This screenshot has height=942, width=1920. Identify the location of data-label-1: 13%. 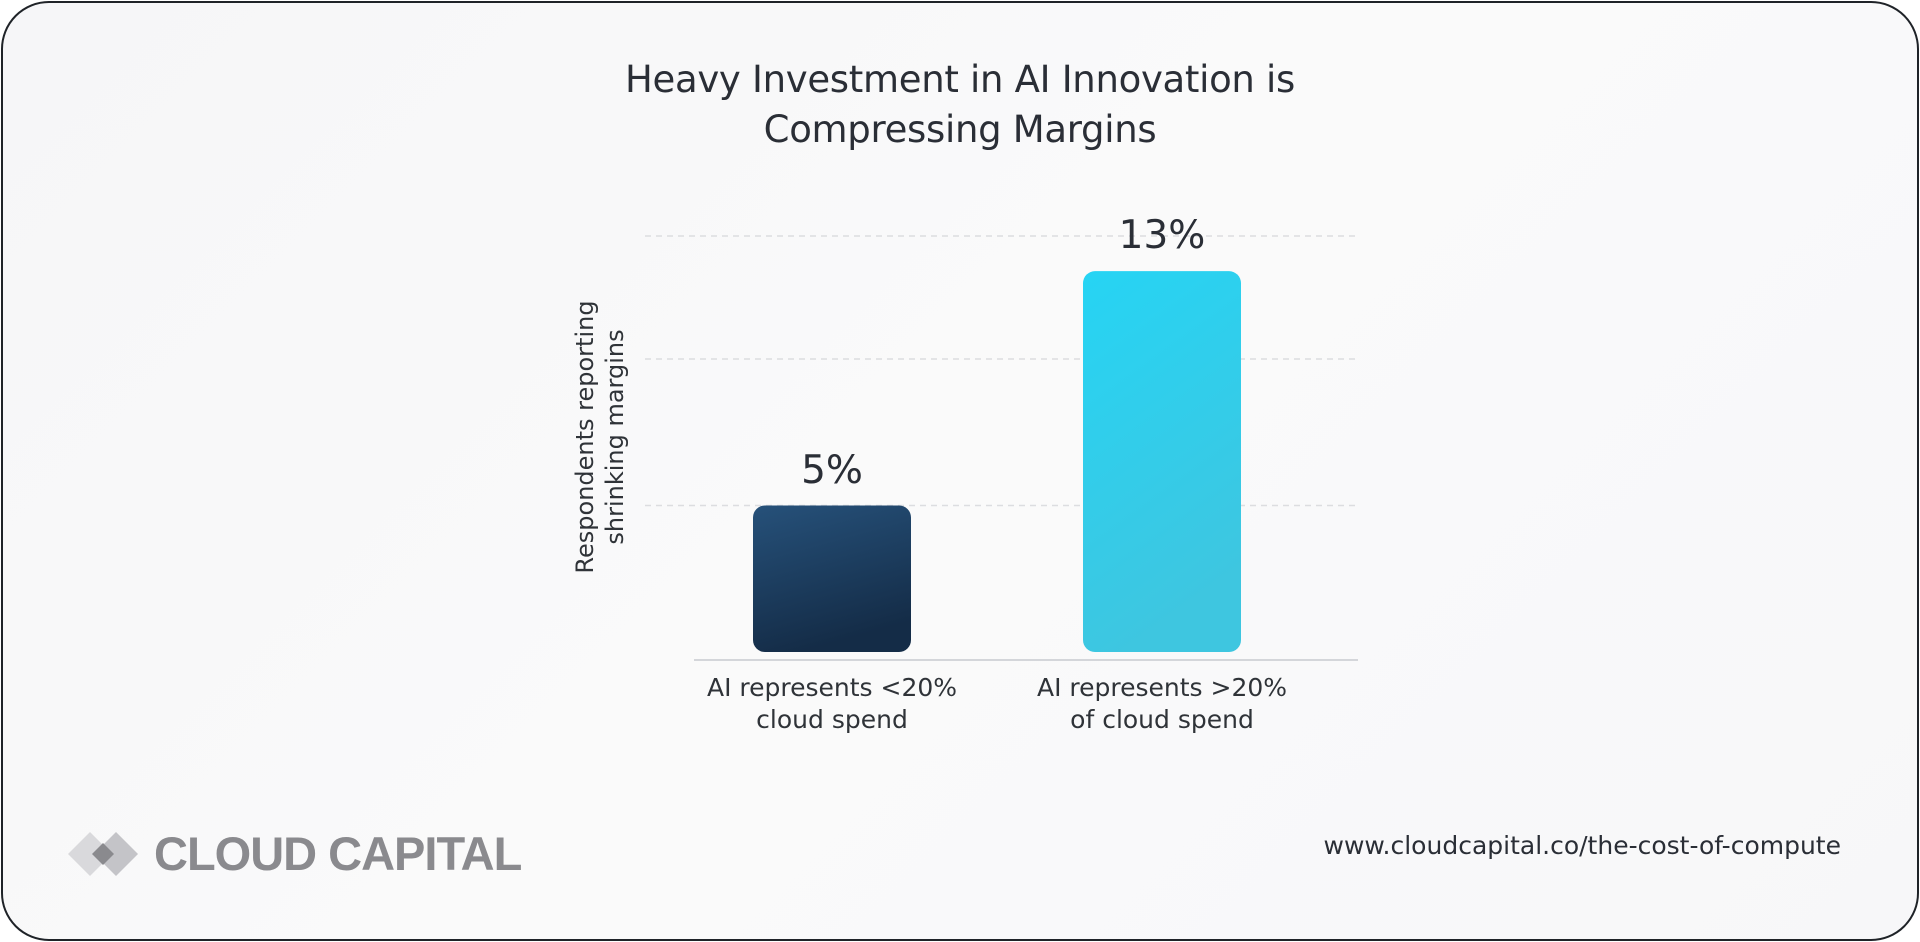
(1162, 236).